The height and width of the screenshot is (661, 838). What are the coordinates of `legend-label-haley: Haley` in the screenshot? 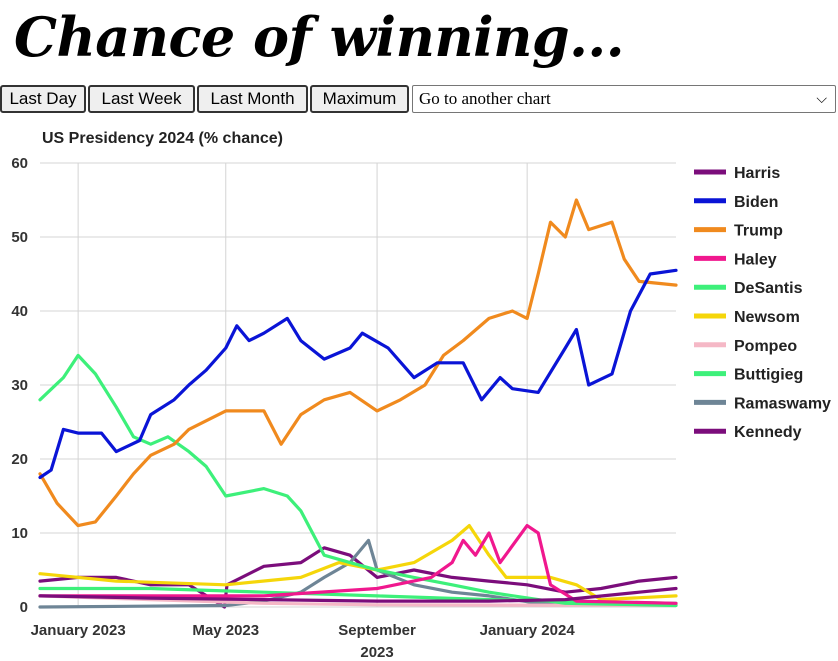 It's located at (755, 259).